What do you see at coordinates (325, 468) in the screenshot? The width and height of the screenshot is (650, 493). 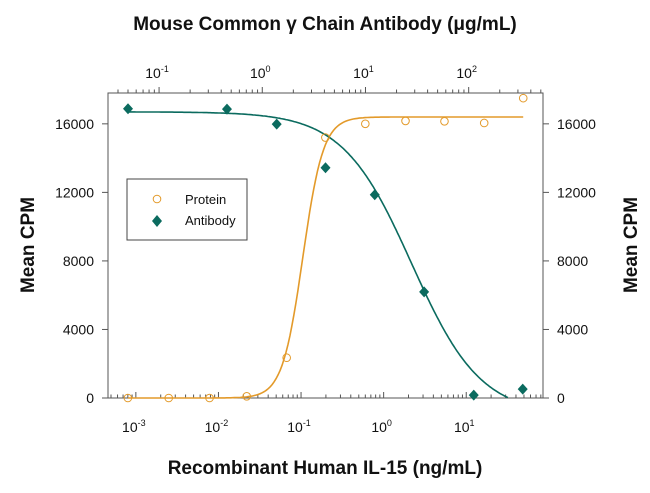 I see `x-axis-title: Recombinant Human IL-15 (ng/mL)` at bounding box center [325, 468].